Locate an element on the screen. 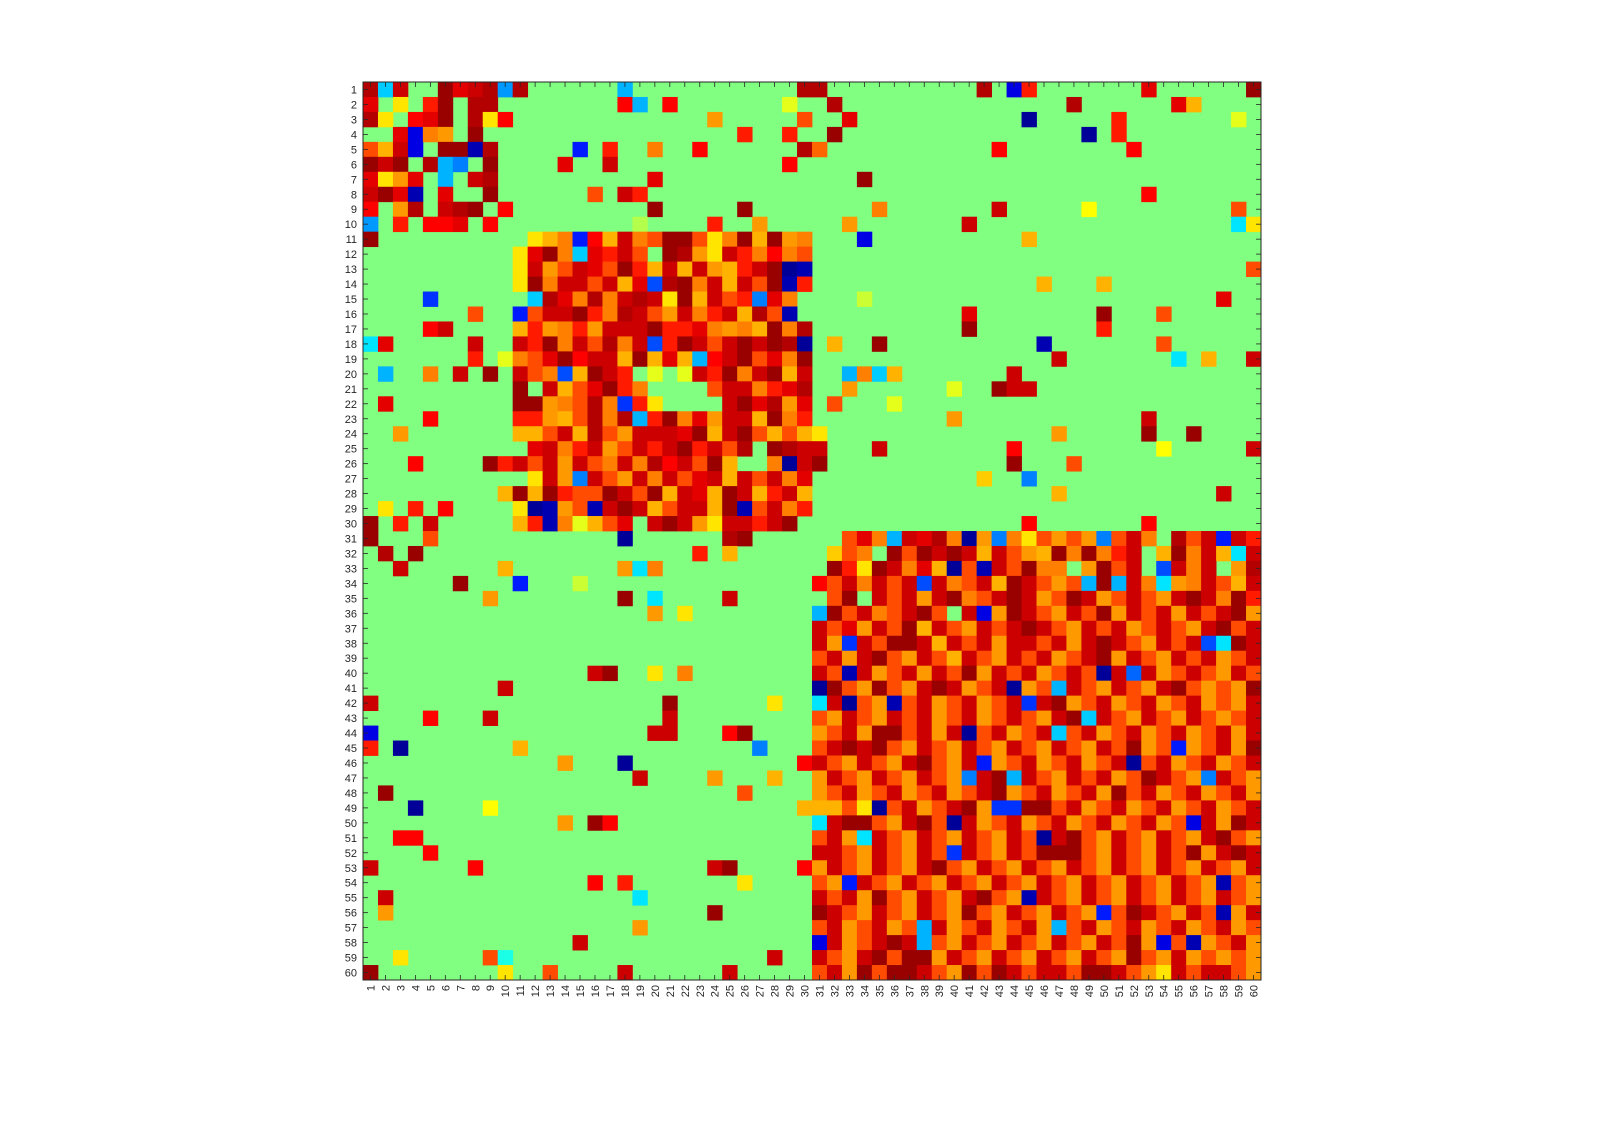 The height and width of the screenshot is (1124, 1600). x-tick-label: 44 is located at coordinates (1015, 991).